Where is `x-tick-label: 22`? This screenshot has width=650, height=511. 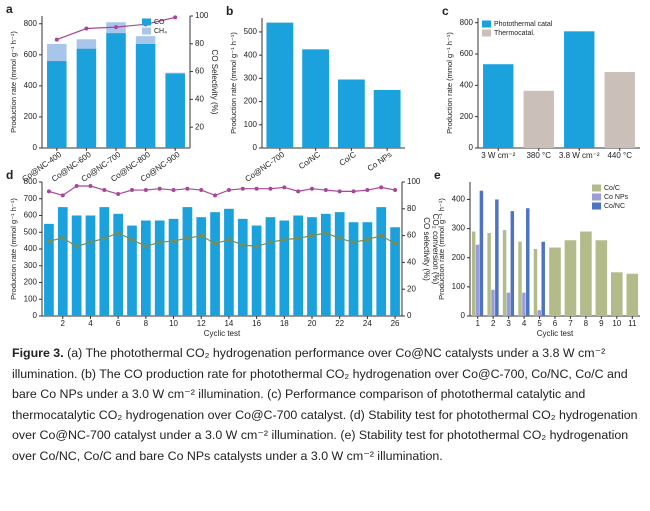
x-tick-label: 22 is located at coordinates (339, 323).